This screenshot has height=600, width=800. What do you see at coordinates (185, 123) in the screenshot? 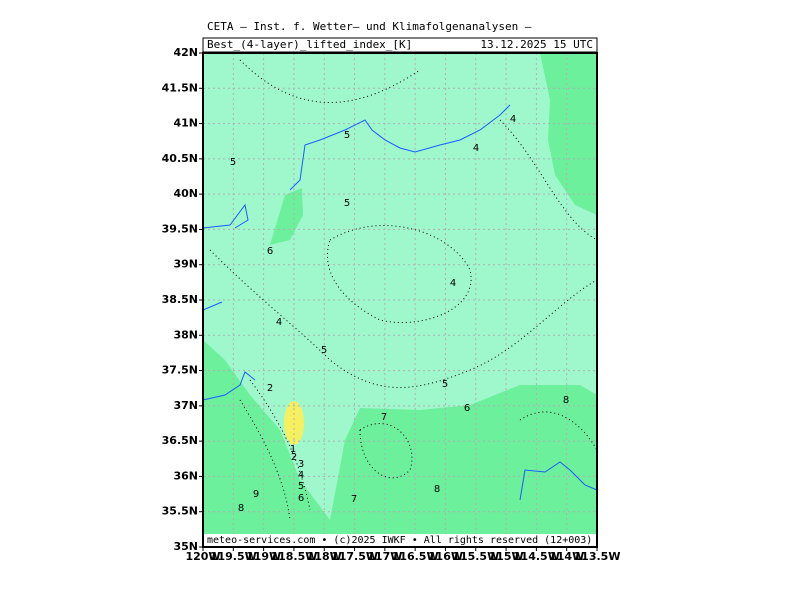
I see `lat-label: 41N` at bounding box center [185, 123].